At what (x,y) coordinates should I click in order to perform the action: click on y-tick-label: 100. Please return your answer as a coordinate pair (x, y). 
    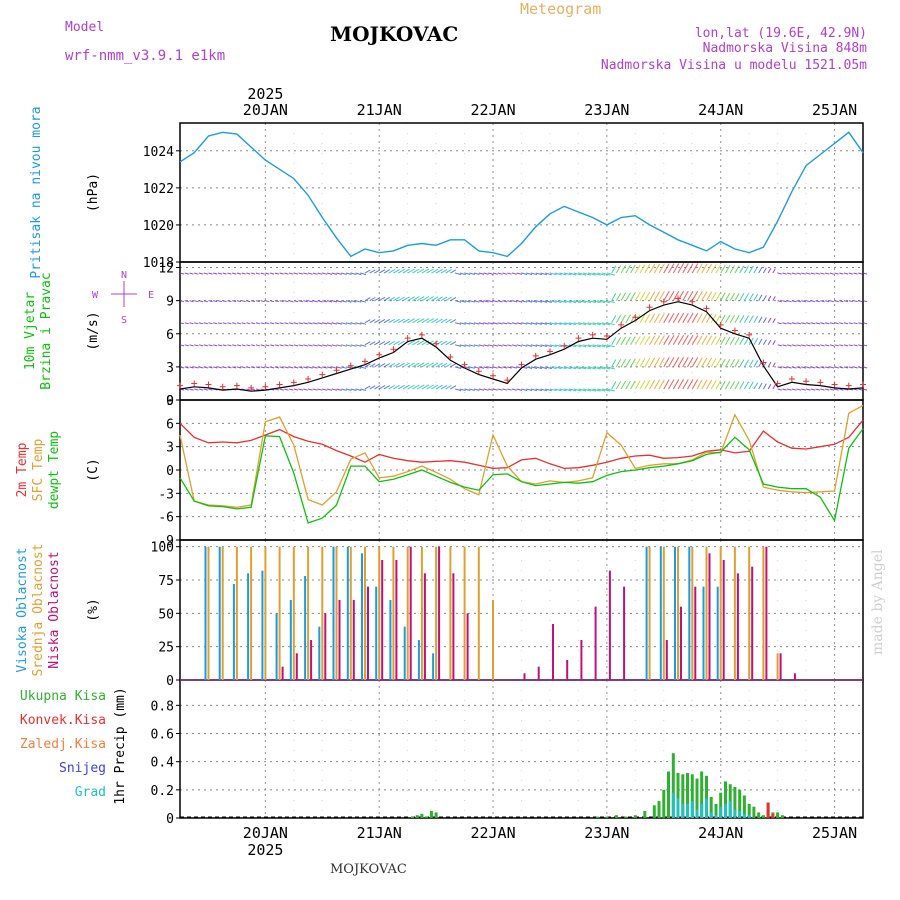
    Looking at the image, I should click on (162, 548).